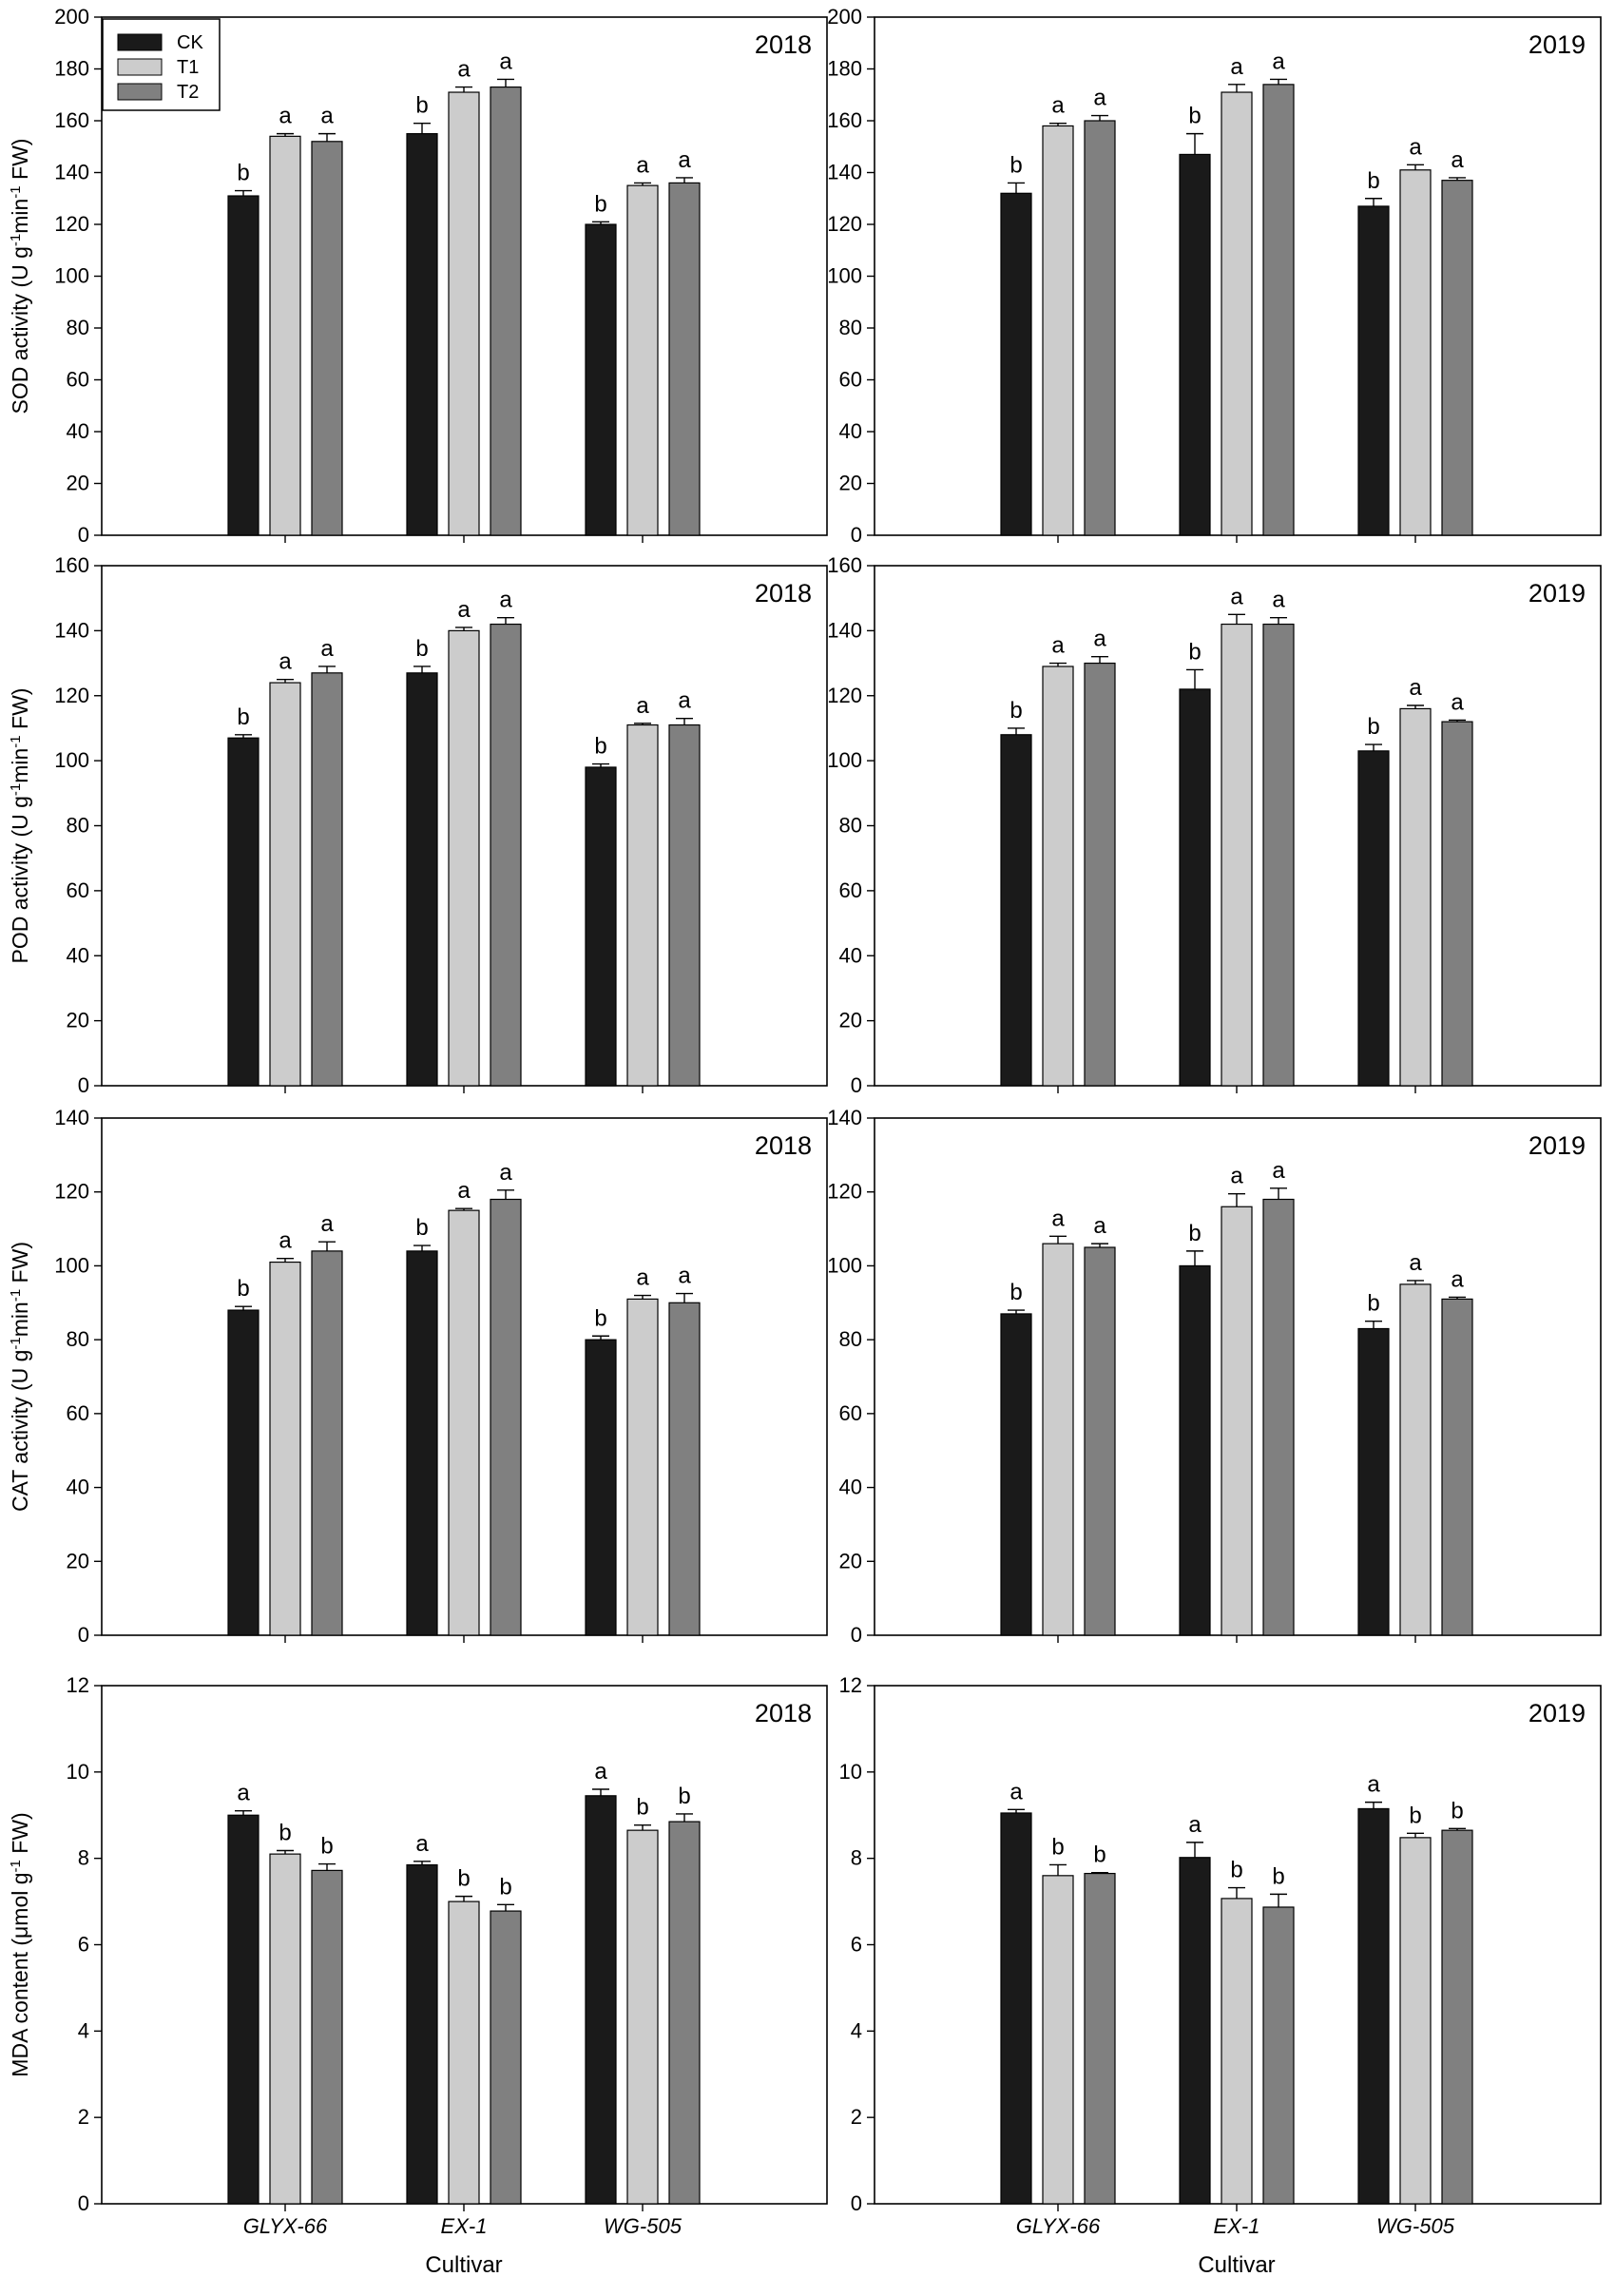 The height and width of the screenshot is (2296, 1615). What do you see at coordinates (78, 1685) in the screenshot?
I see `y-tick-label: 12` at bounding box center [78, 1685].